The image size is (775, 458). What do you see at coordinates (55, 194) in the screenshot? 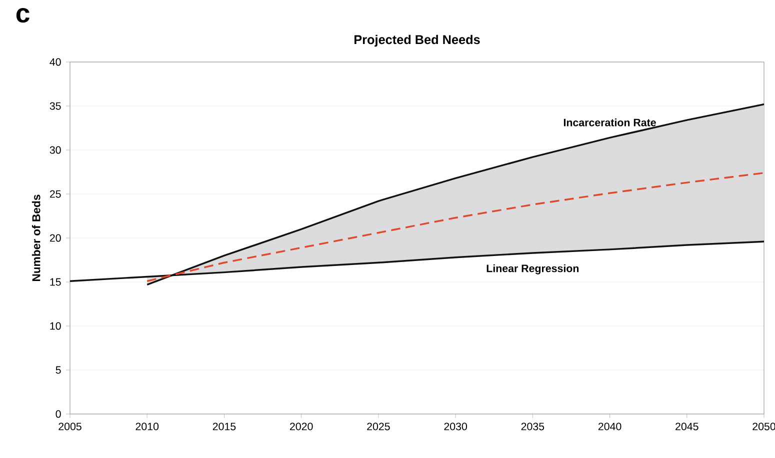
I see `y-tick-label: 25` at bounding box center [55, 194].